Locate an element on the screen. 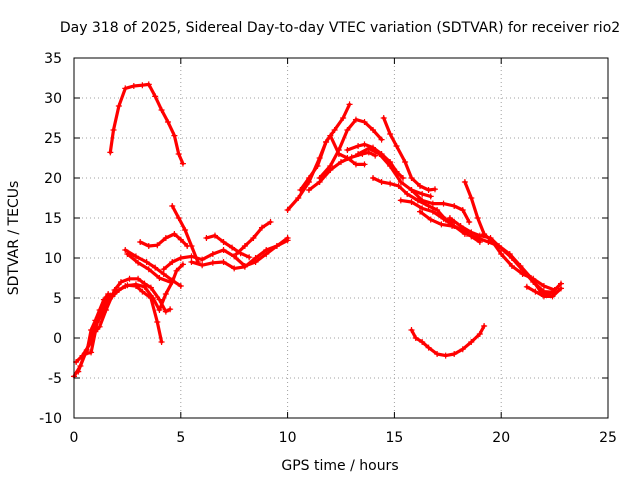 The width and height of the screenshot is (640, 480). x-tick-label: 20 is located at coordinates (501, 438).